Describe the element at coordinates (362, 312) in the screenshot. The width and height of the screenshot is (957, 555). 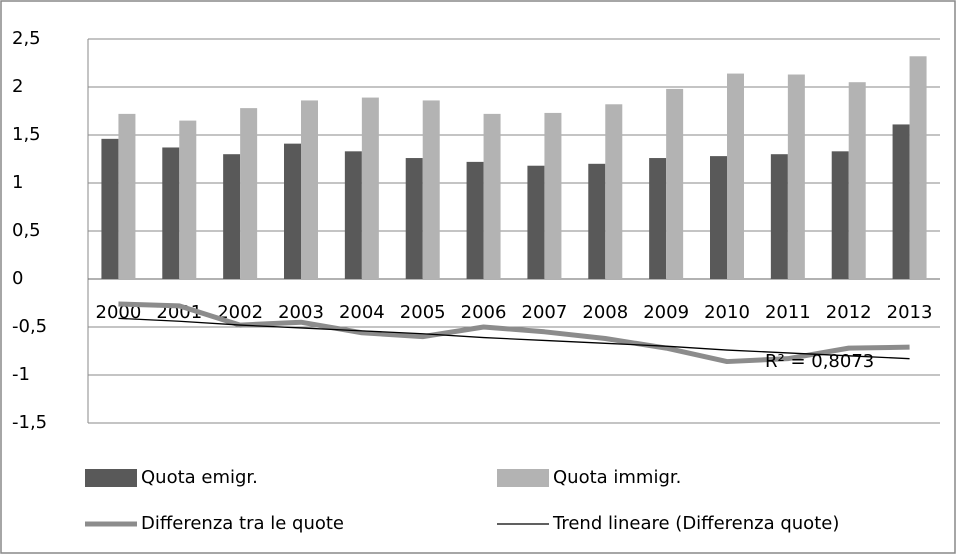
I see `x-tick-label: 2004` at that location.